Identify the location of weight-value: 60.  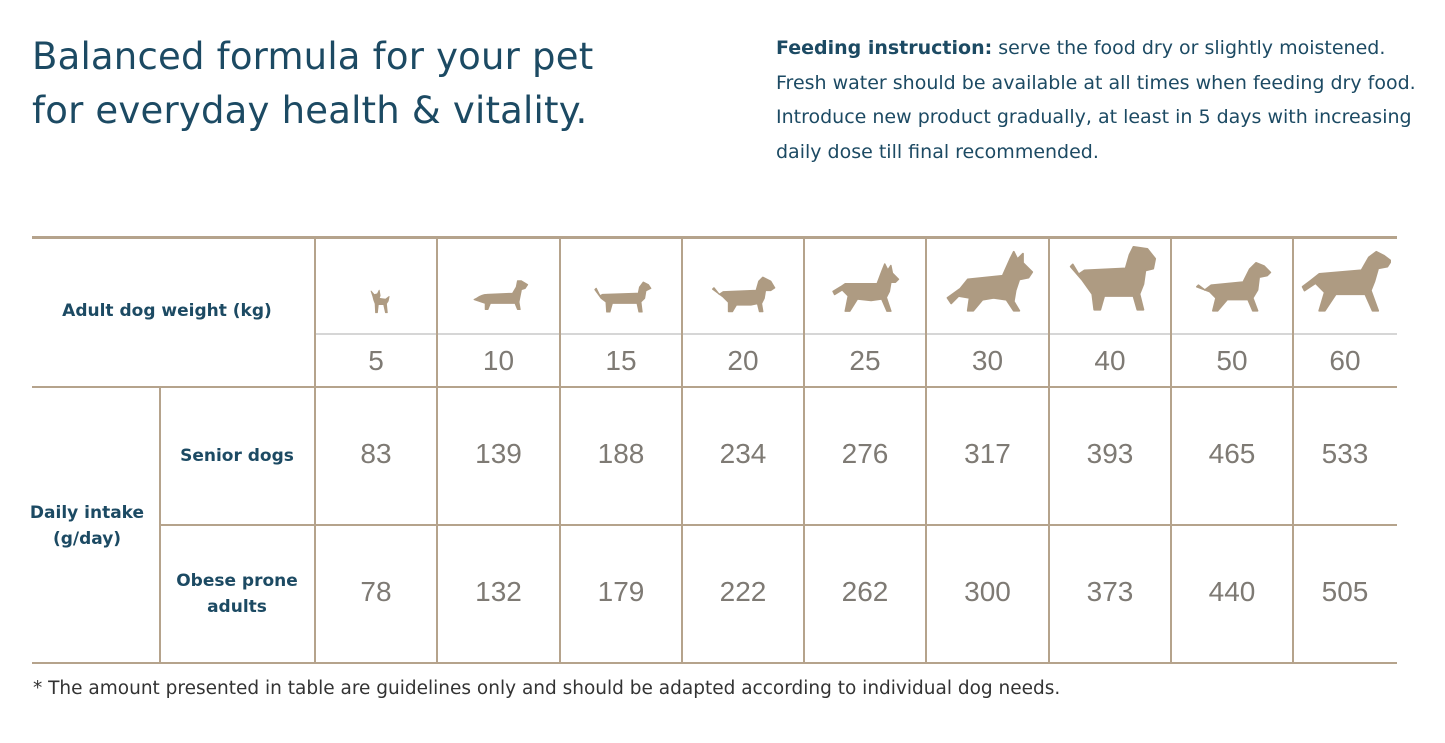
(1345, 360).